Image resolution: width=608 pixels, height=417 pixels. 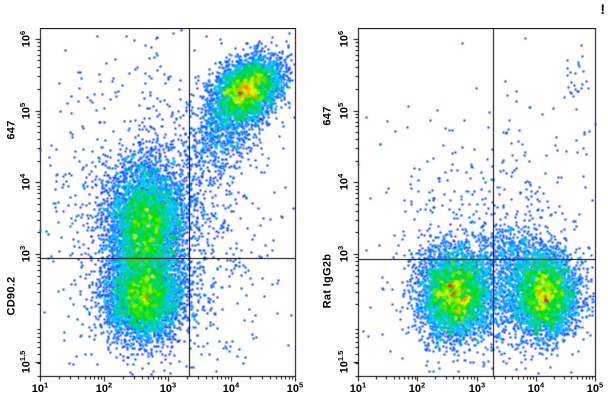 What do you see at coordinates (602, 9) in the screenshot?
I see `alert-indicator: !` at bounding box center [602, 9].